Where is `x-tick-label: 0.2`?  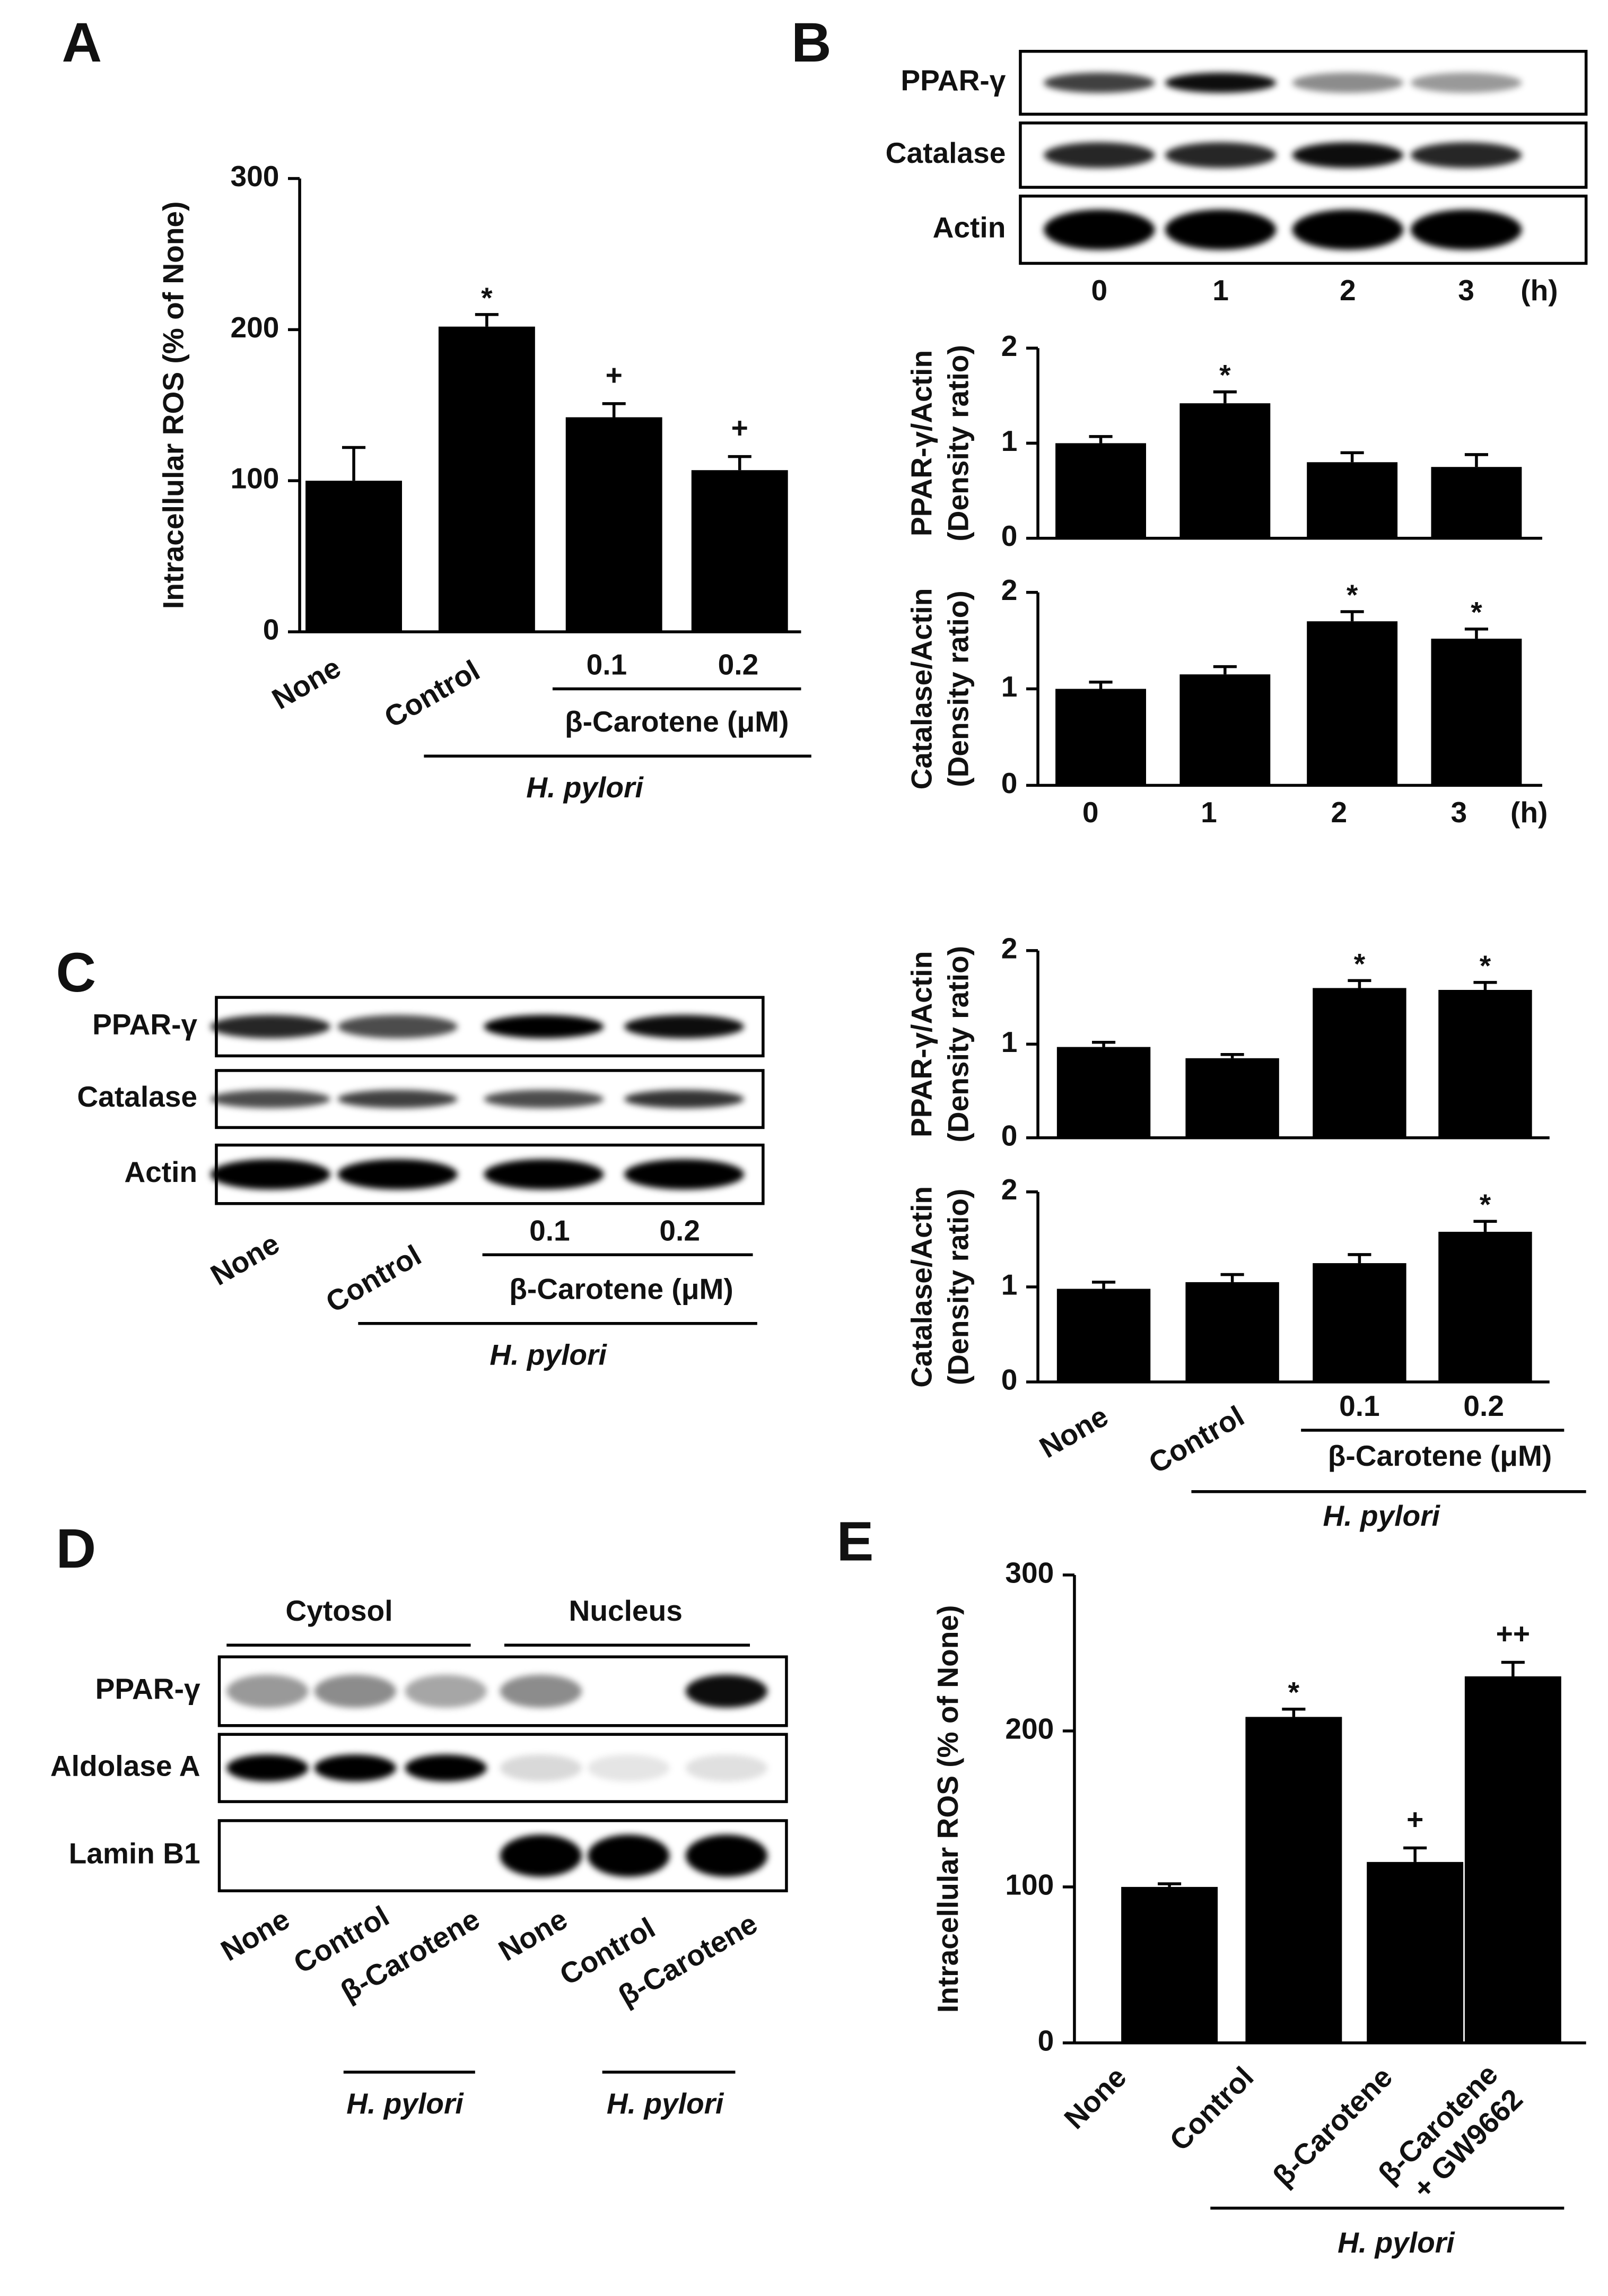 x-tick-label: 0.2 is located at coordinates (1484, 1406).